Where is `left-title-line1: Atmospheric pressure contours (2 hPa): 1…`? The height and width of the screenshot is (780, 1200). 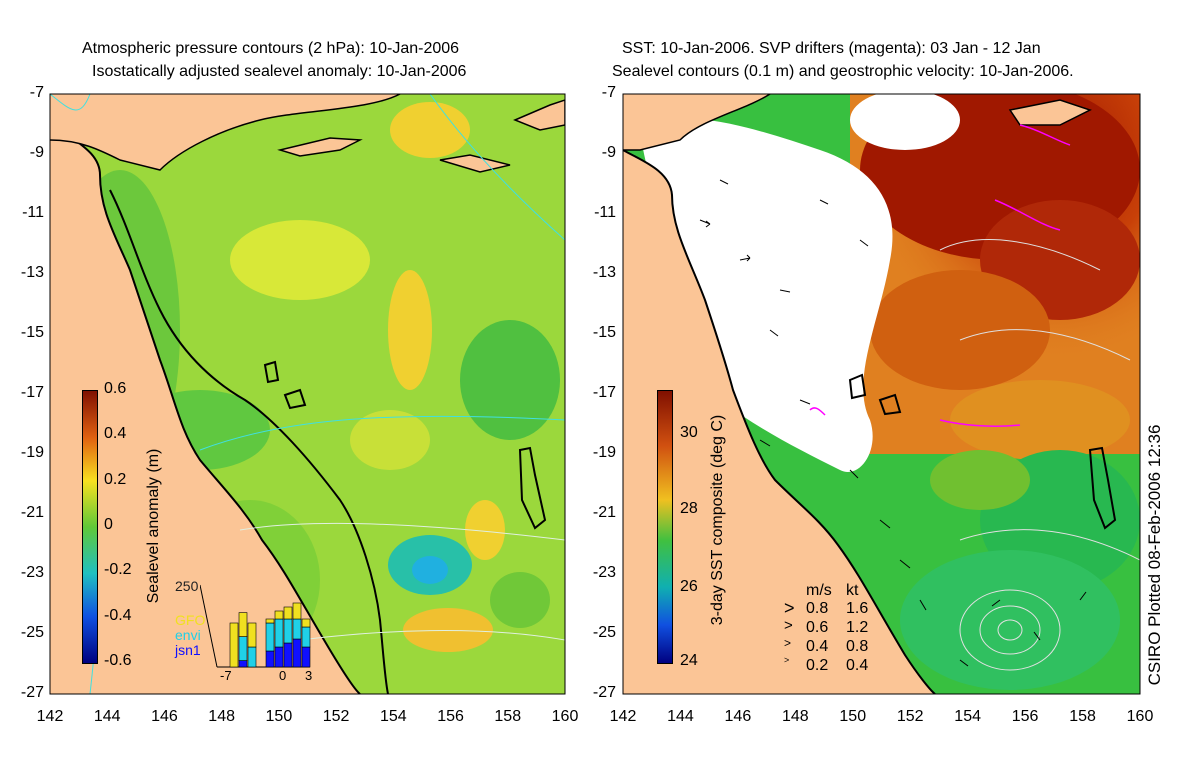
left-title-line1: Atmospheric pressure contours (2 hPa): 1… is located at coordinates (271, 48).